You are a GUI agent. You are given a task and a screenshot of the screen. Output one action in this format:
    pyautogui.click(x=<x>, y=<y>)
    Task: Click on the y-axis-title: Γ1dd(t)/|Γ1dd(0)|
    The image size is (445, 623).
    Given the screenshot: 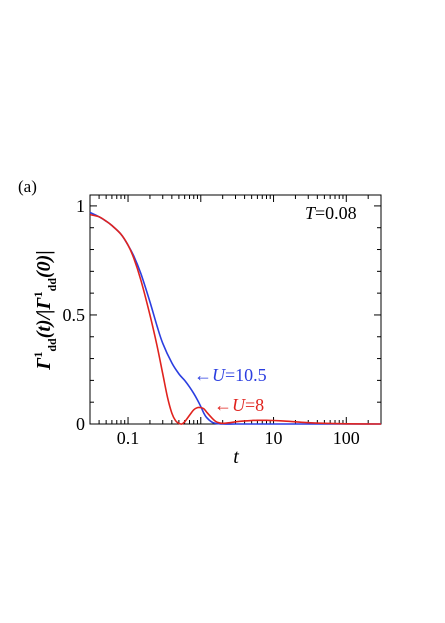 What is the action you would take?
    pyautogui.click(x=45, y=310)
    